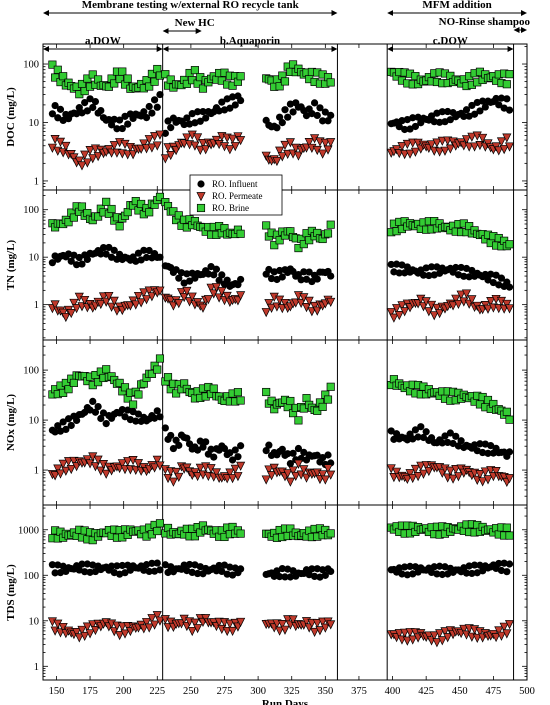  What do you see at coordinates (460, 691) in the screenshot?
I see `x-tick-label: 450` at bounding box center [460, 691].